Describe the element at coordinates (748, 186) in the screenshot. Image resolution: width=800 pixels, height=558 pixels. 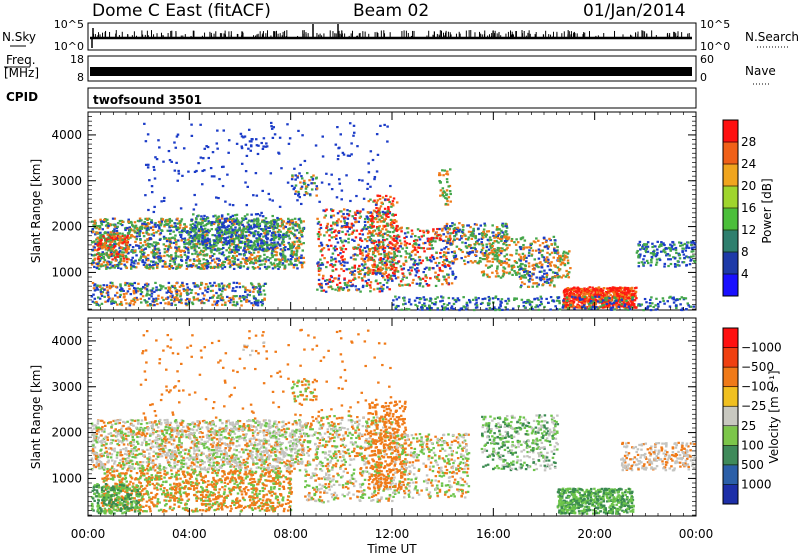
I see `colorbar-tick-label: 20` at that location.